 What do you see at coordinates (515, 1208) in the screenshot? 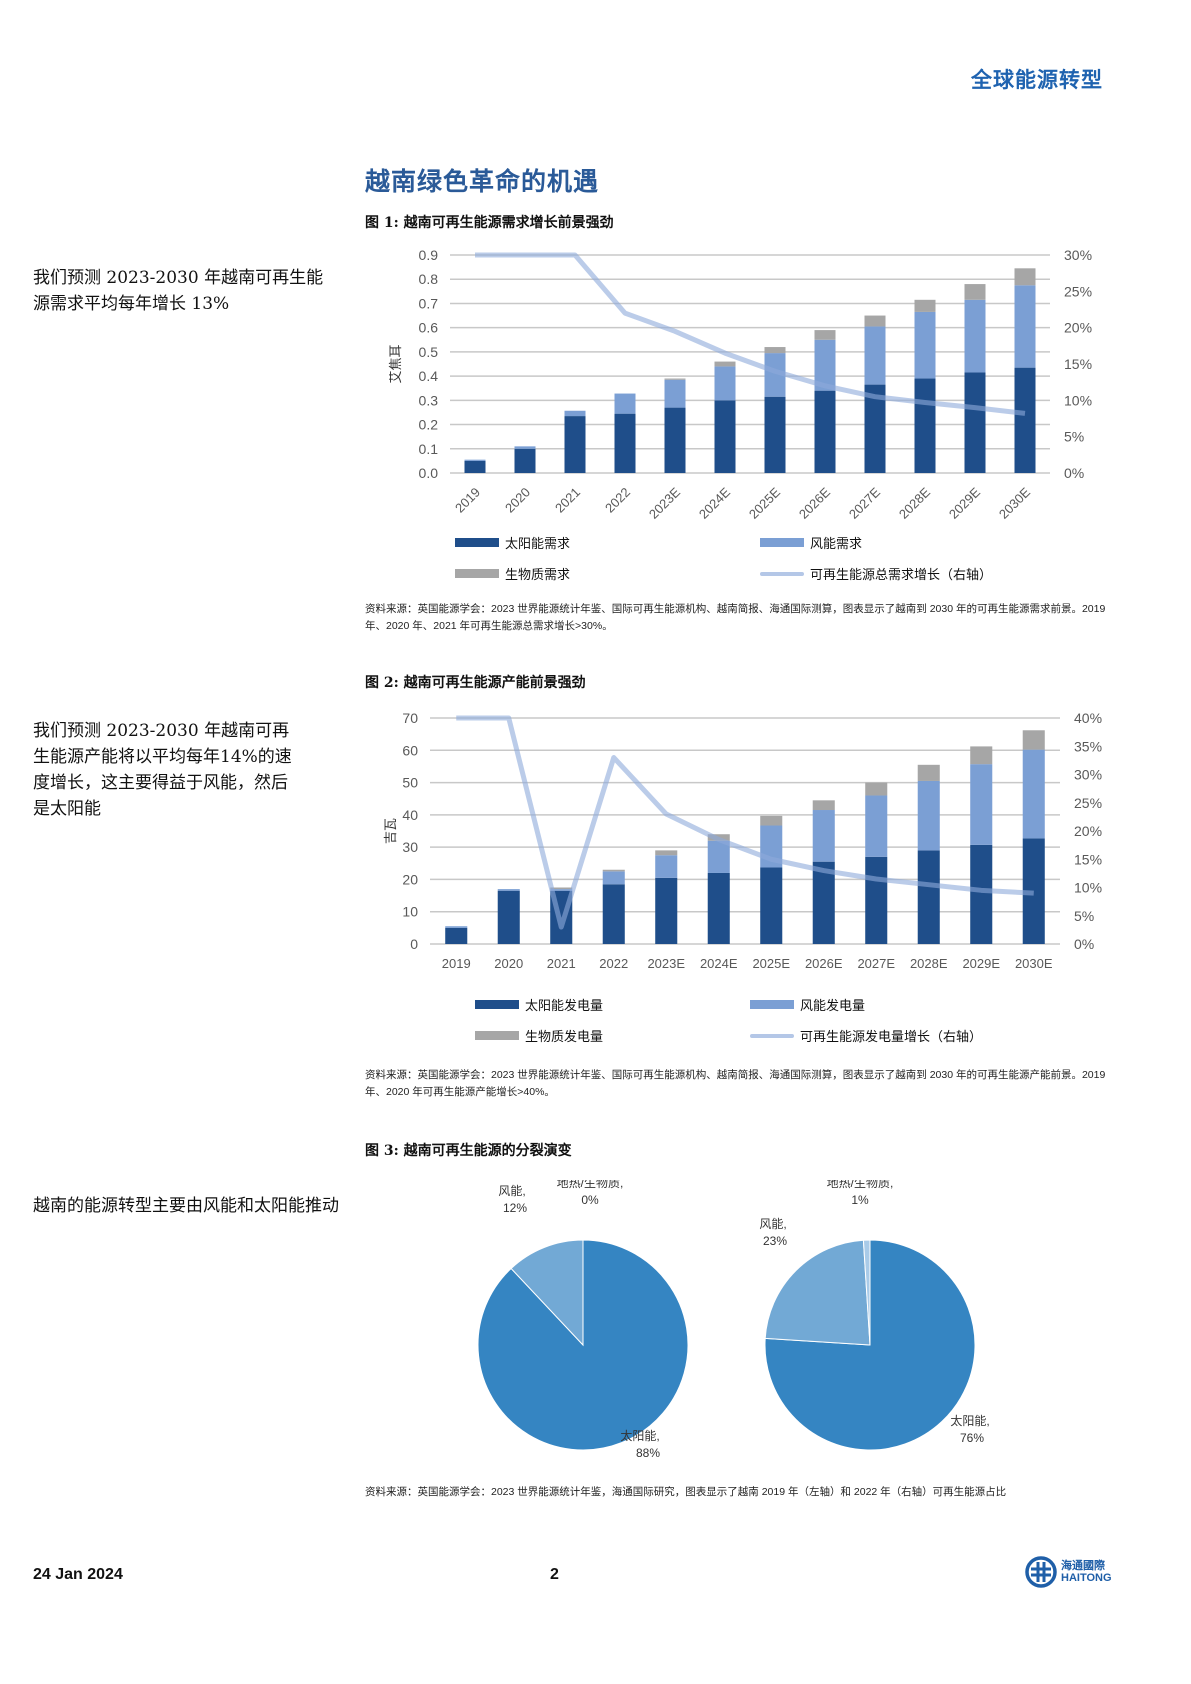
I see `pie1-wind-pct: 12%` at bounding box center [515, 1208].